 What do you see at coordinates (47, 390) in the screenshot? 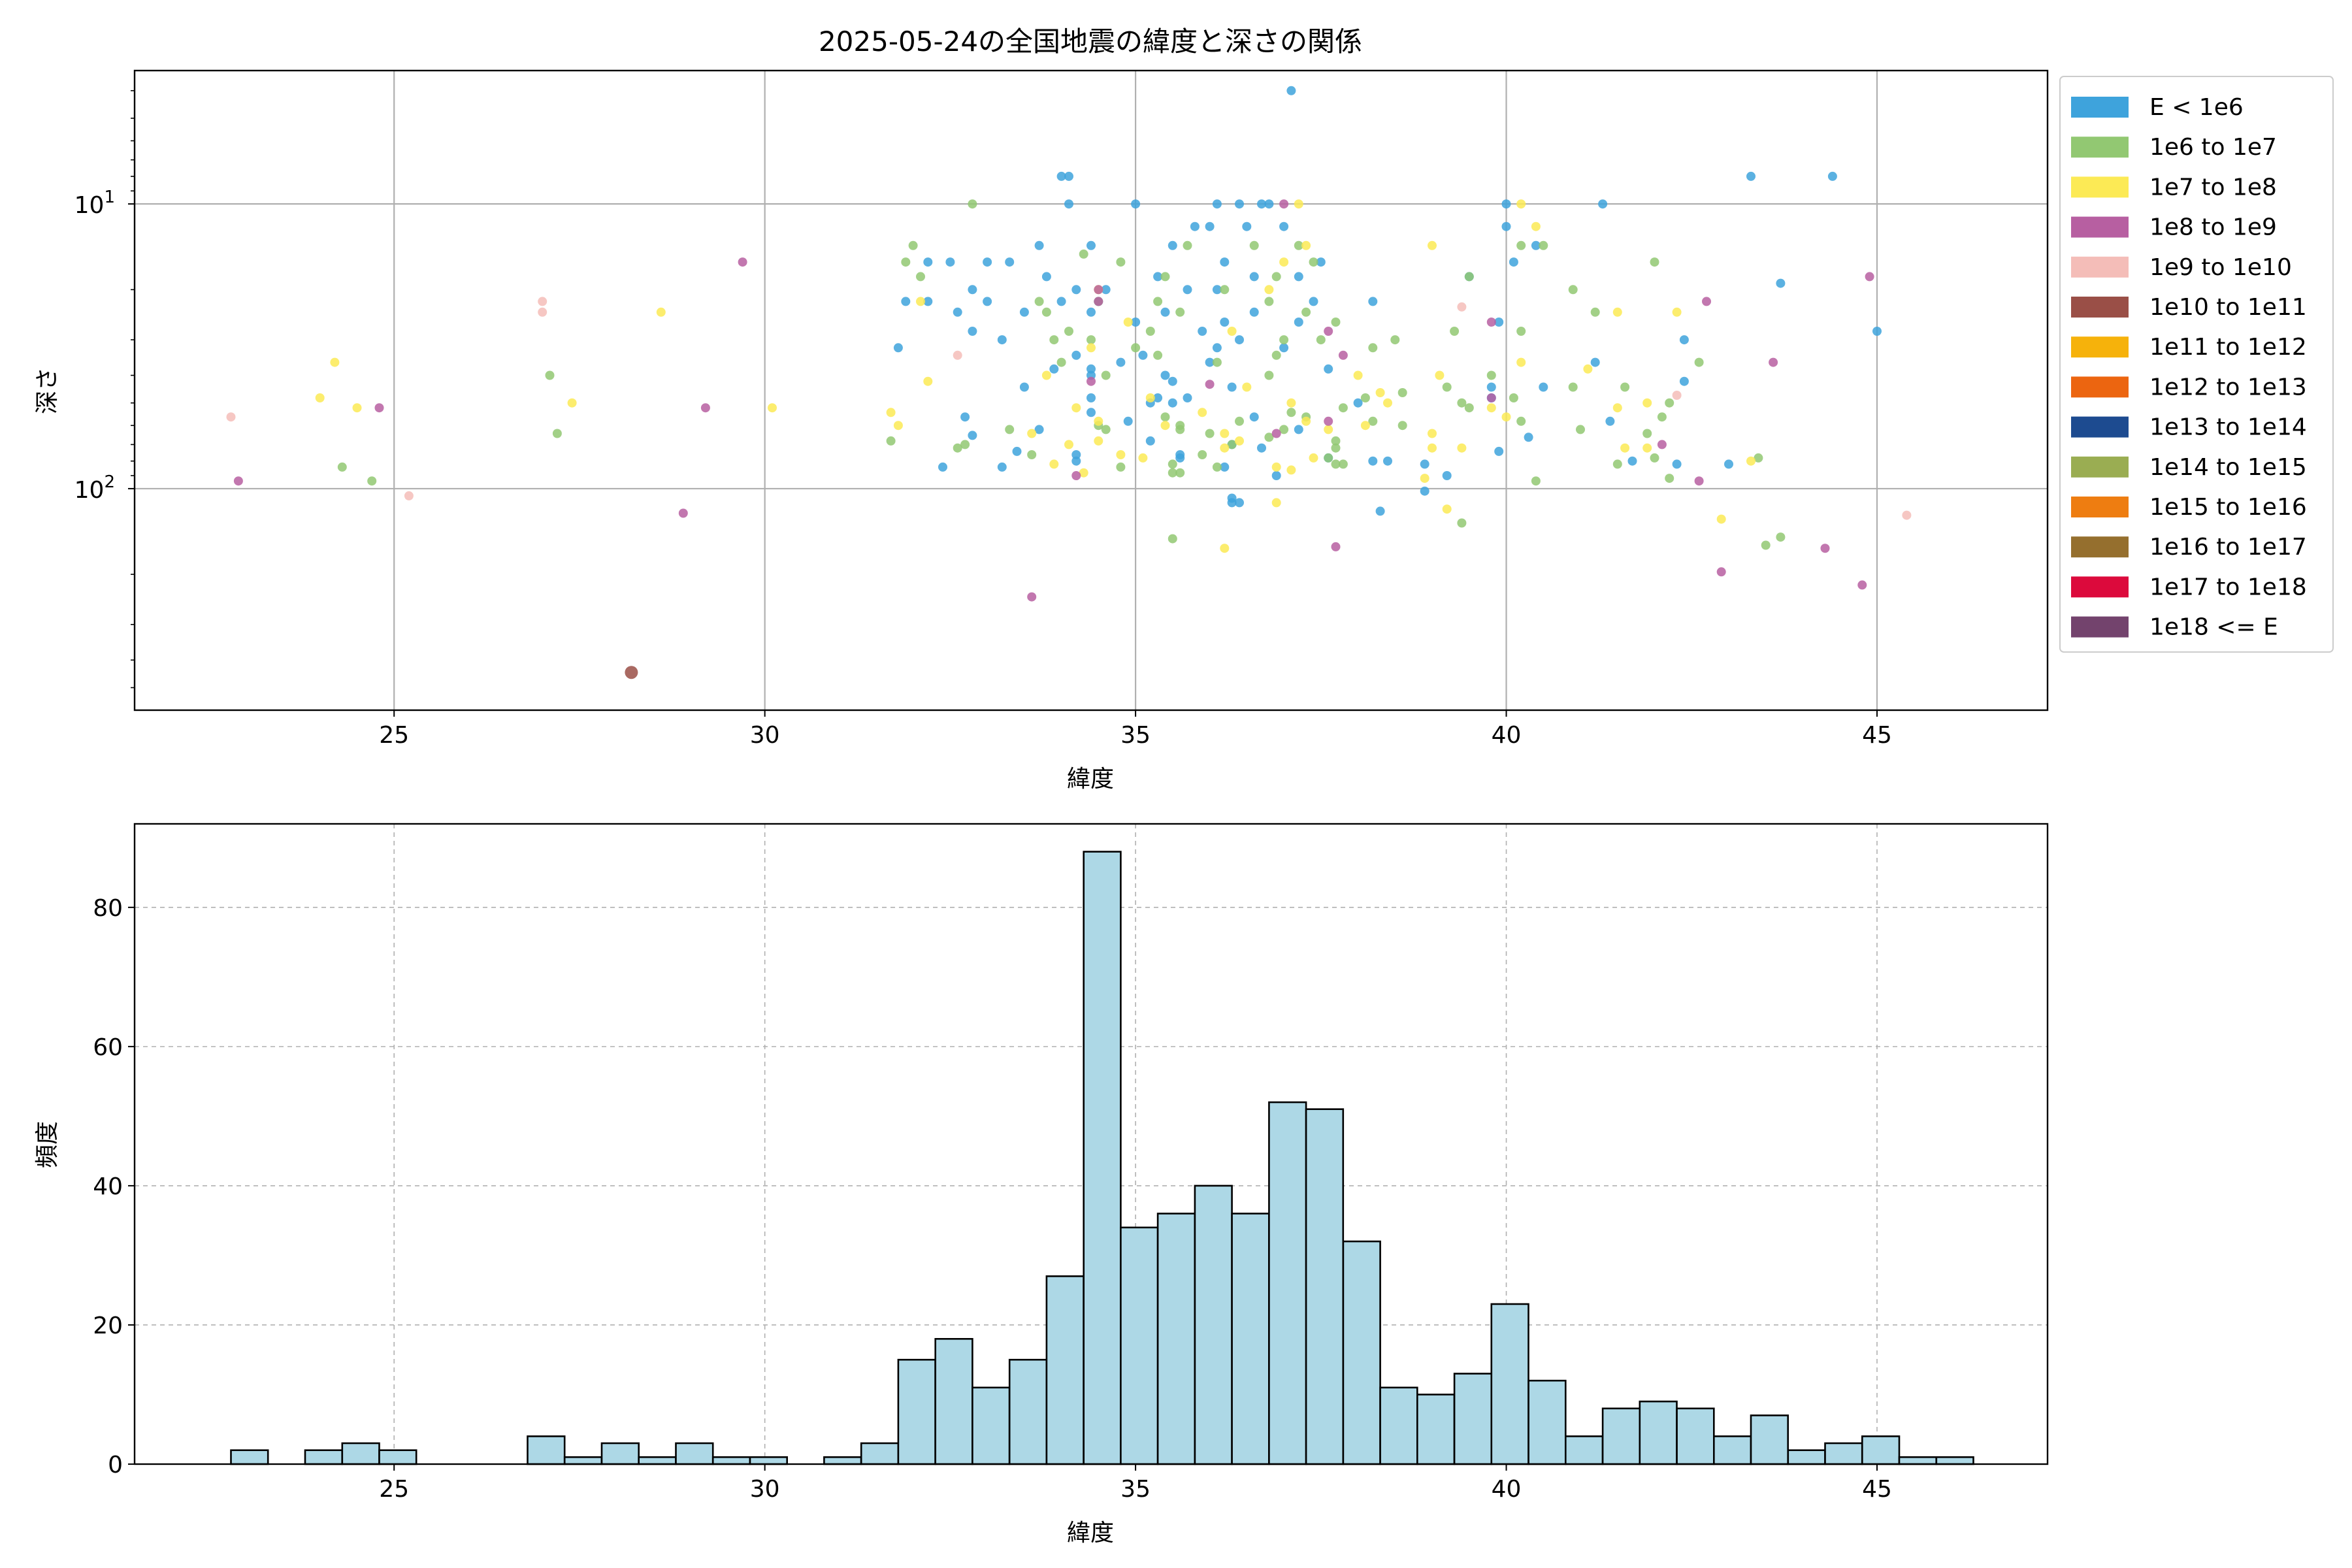
I see `scatter-y-axis-label: 深さ` at bounding box center [47, 390].